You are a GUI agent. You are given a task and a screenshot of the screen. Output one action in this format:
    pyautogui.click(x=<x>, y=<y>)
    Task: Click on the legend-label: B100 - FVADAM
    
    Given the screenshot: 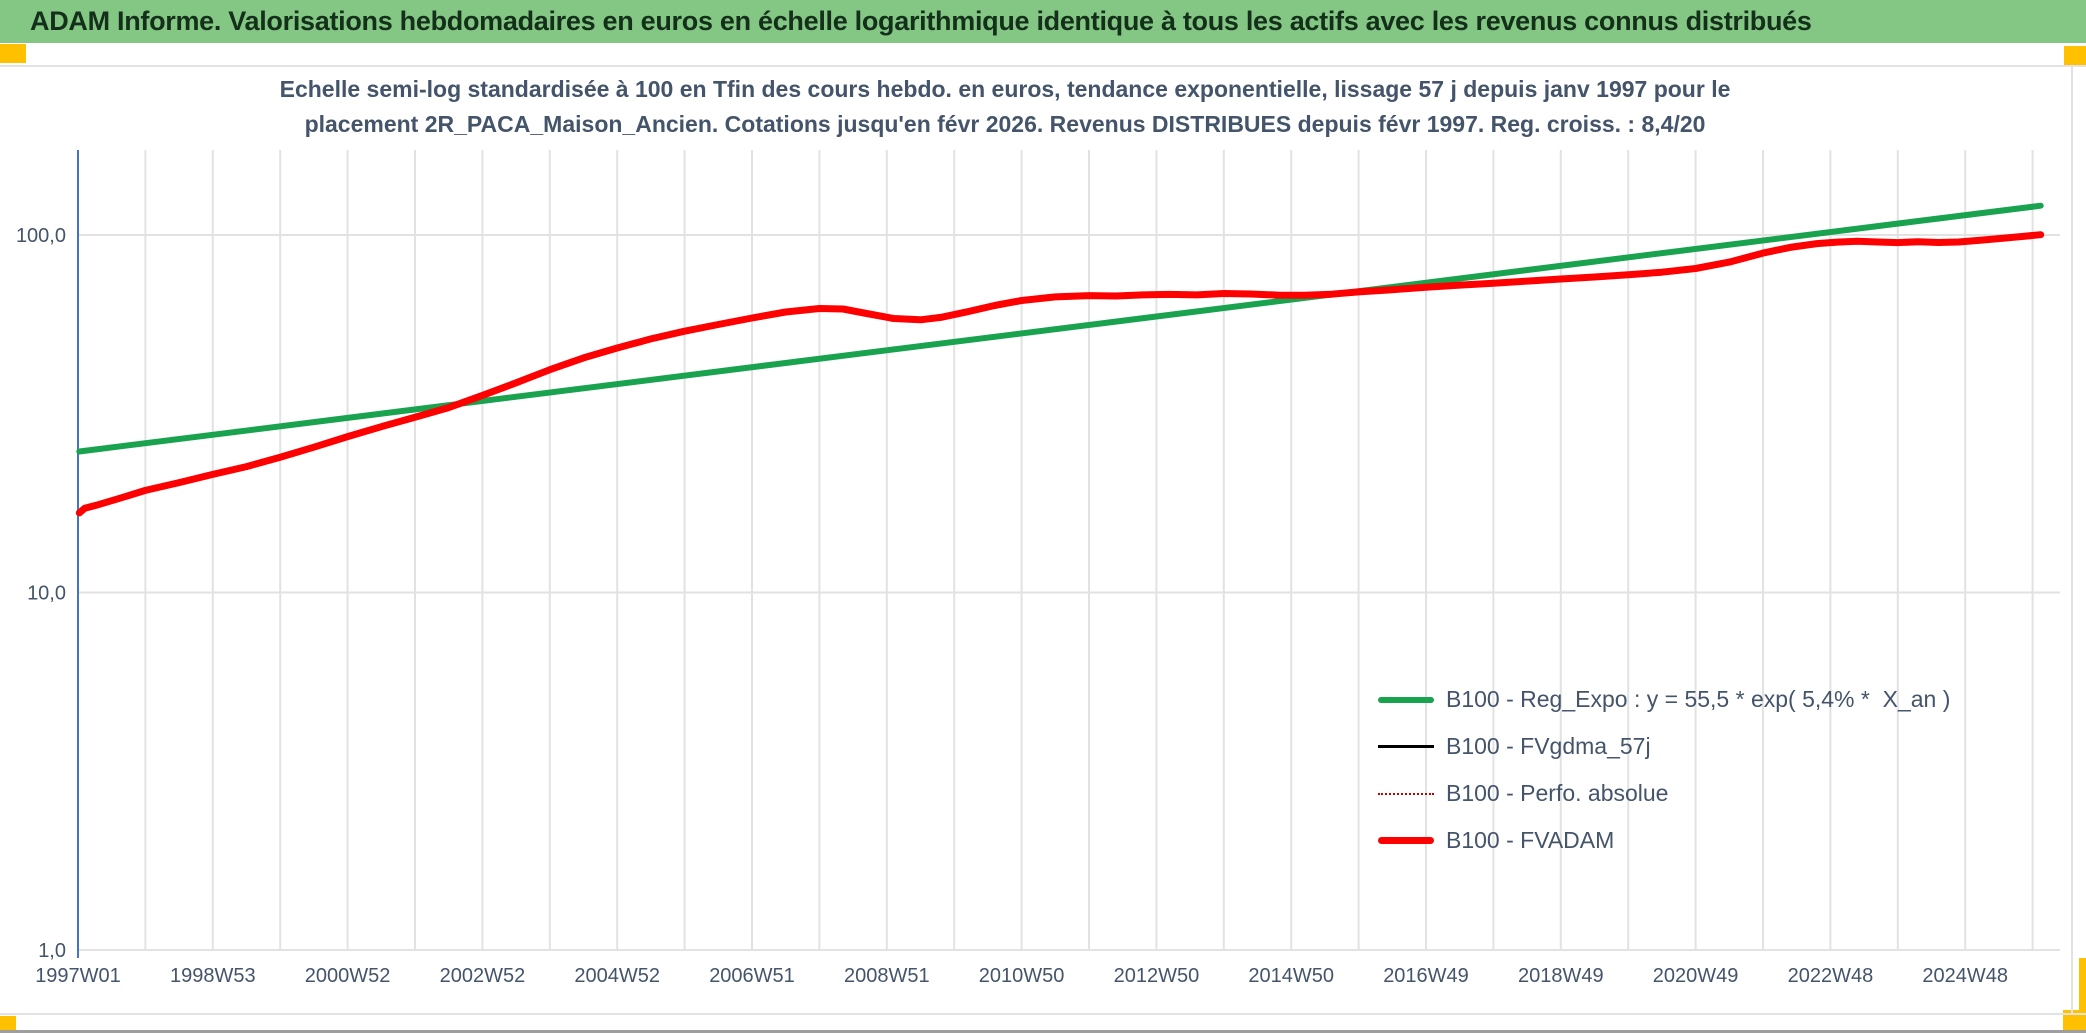 What is the action you would take?
    pyautogui.click(x=1530, y=840)
    